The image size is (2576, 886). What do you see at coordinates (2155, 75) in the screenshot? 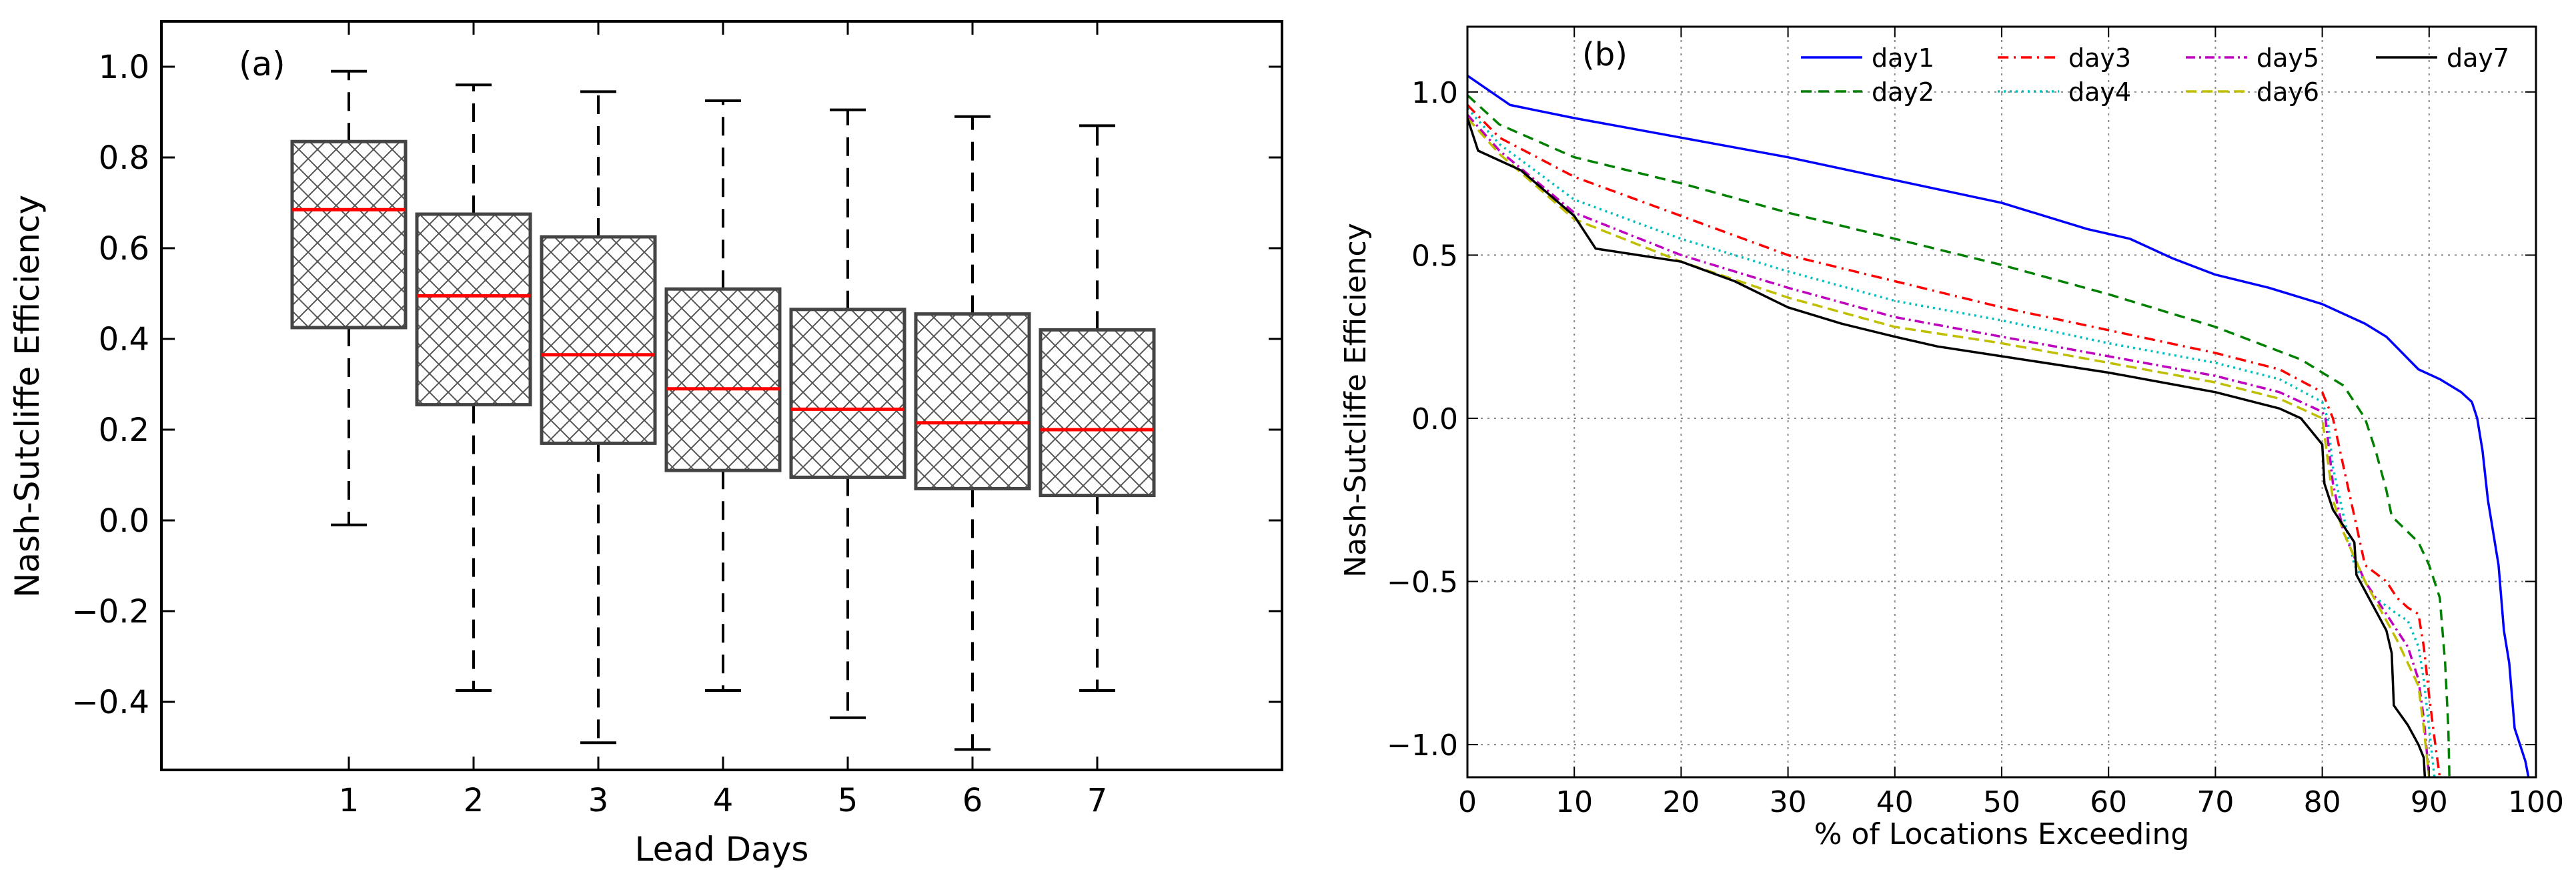
I see `panel-b-legend: day1 day2 day3 day4 day5 day6 day7` at bounding box center [2155, 75].